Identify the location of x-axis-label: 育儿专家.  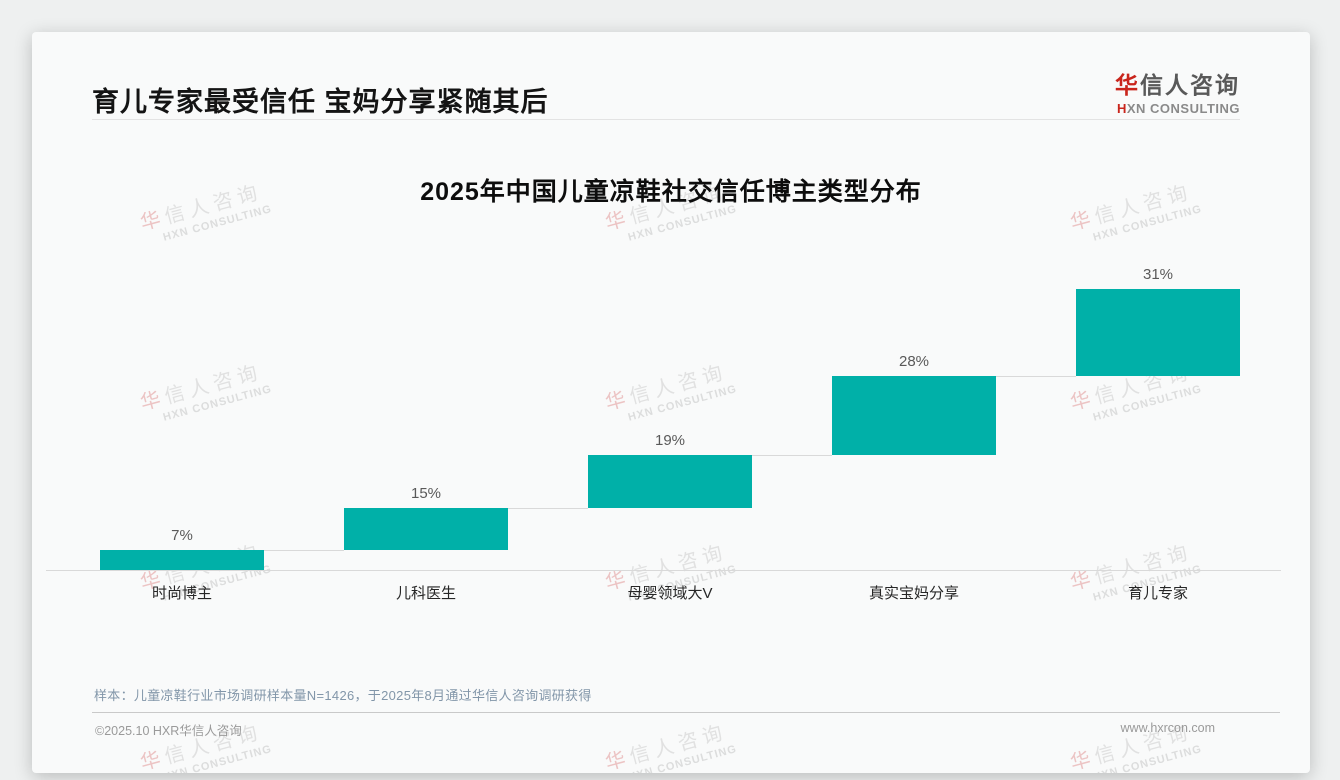
(1157, 593).